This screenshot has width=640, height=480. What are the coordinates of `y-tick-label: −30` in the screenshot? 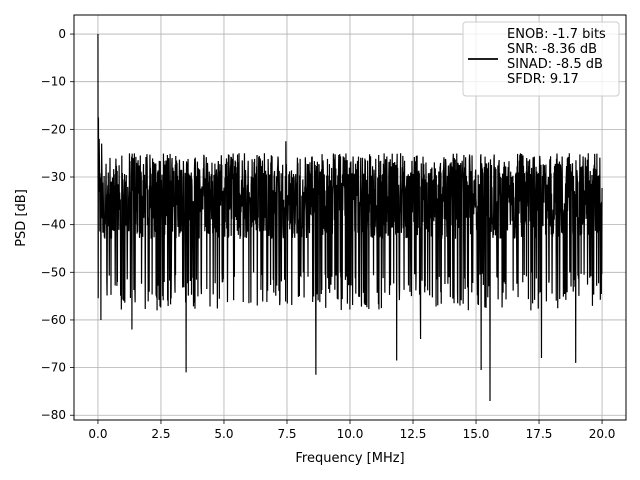 It's located at (53, 177).